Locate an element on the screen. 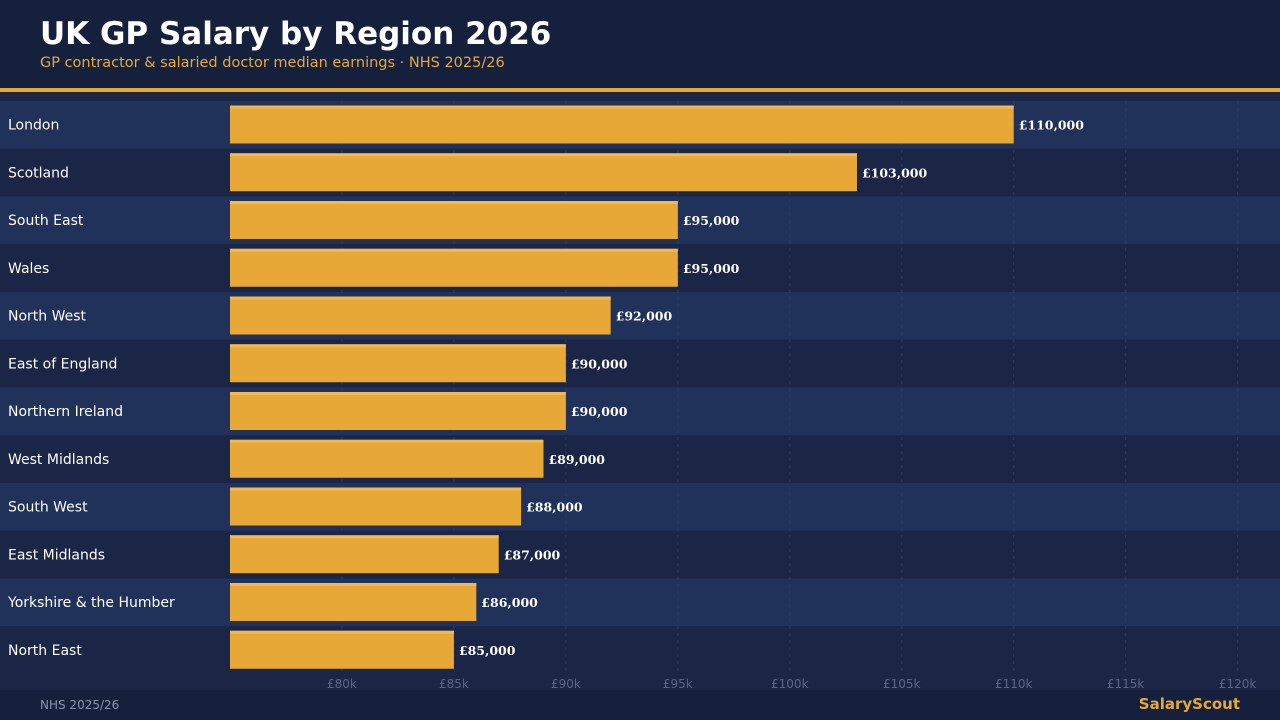 This screenshot has width=1280, height=720. tick-label: £95k is located at coordinates (678, 683).